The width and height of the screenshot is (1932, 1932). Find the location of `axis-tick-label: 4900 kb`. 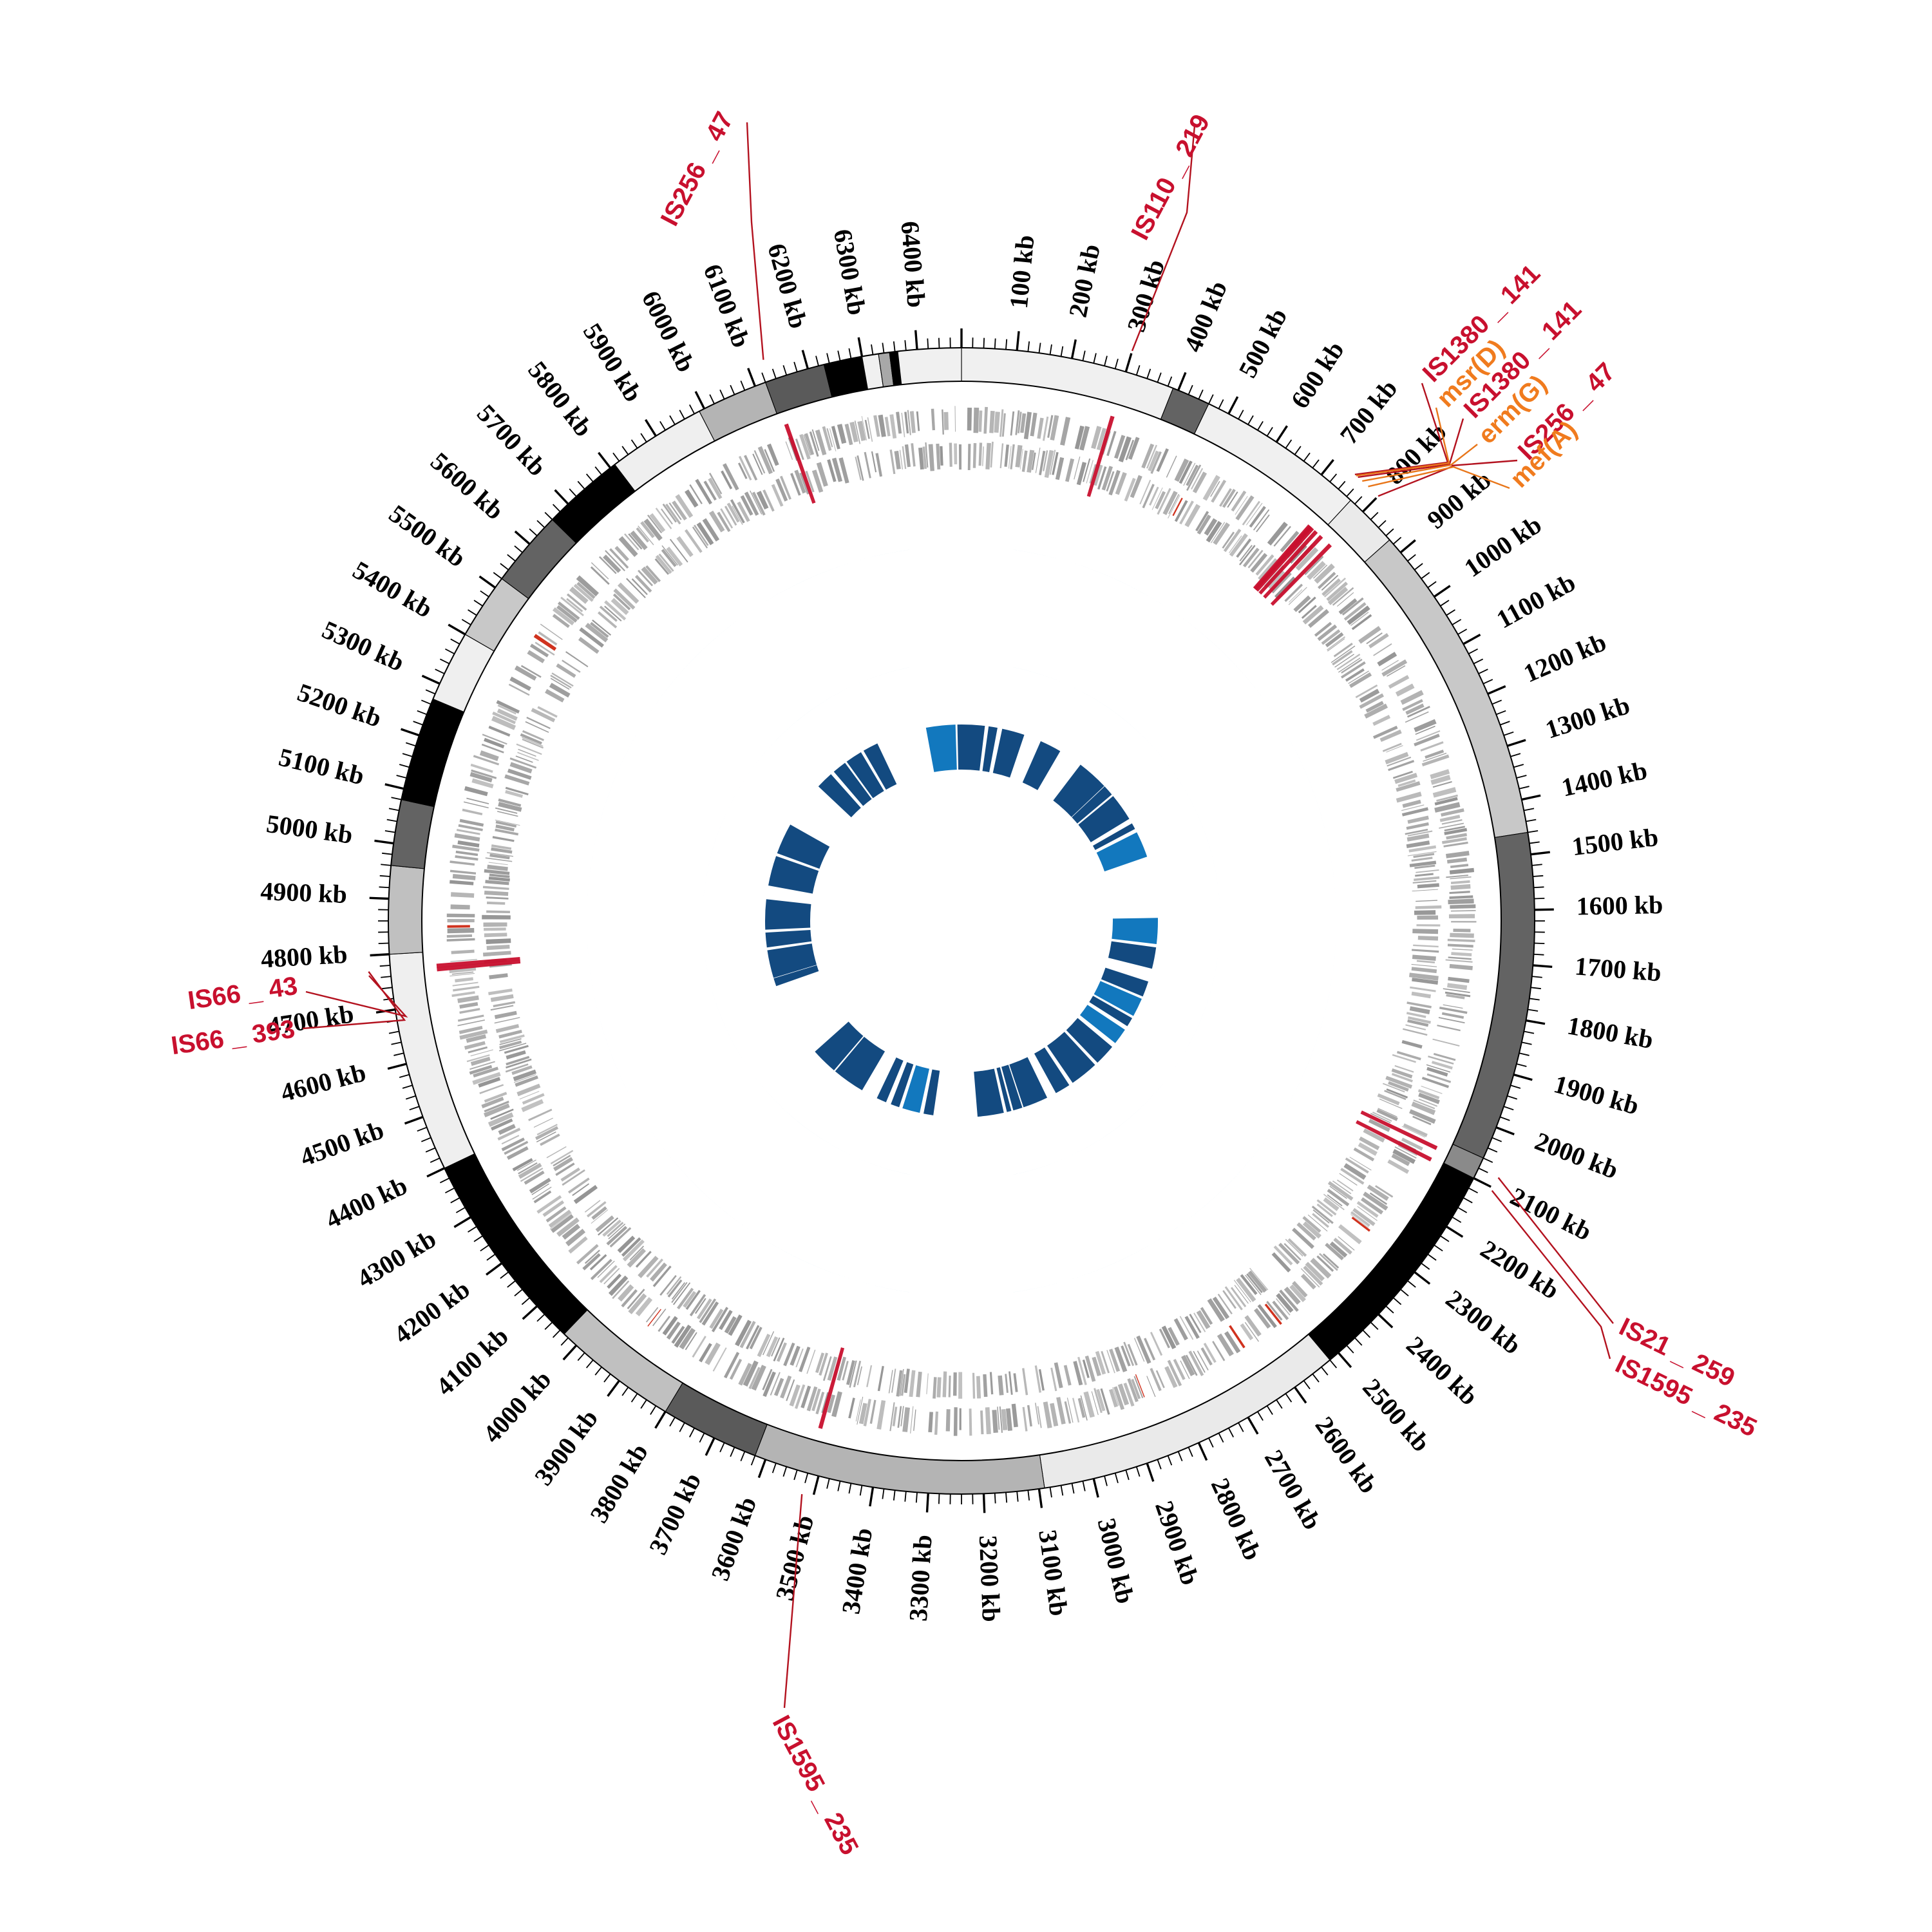

axis-tick-label: 4900 kb is located at coordinates (304, 892).